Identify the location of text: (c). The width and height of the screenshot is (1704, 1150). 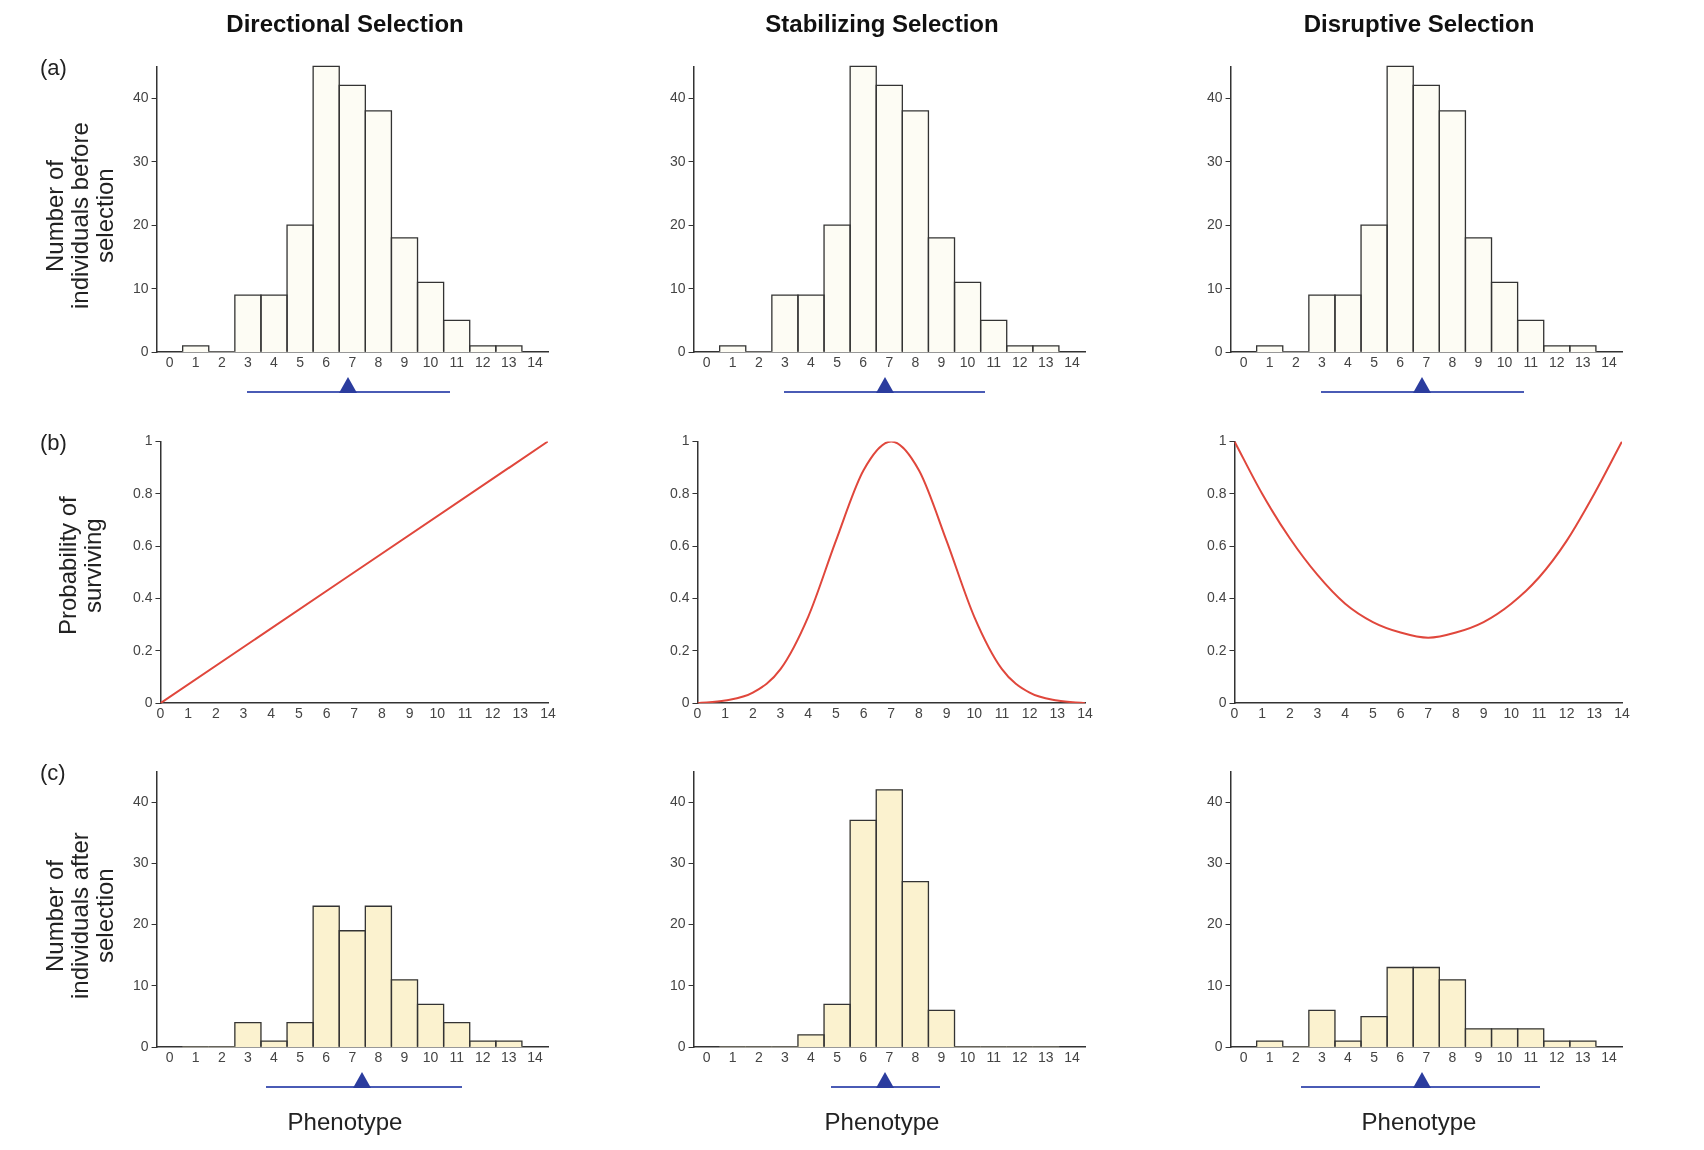
(53, 773).